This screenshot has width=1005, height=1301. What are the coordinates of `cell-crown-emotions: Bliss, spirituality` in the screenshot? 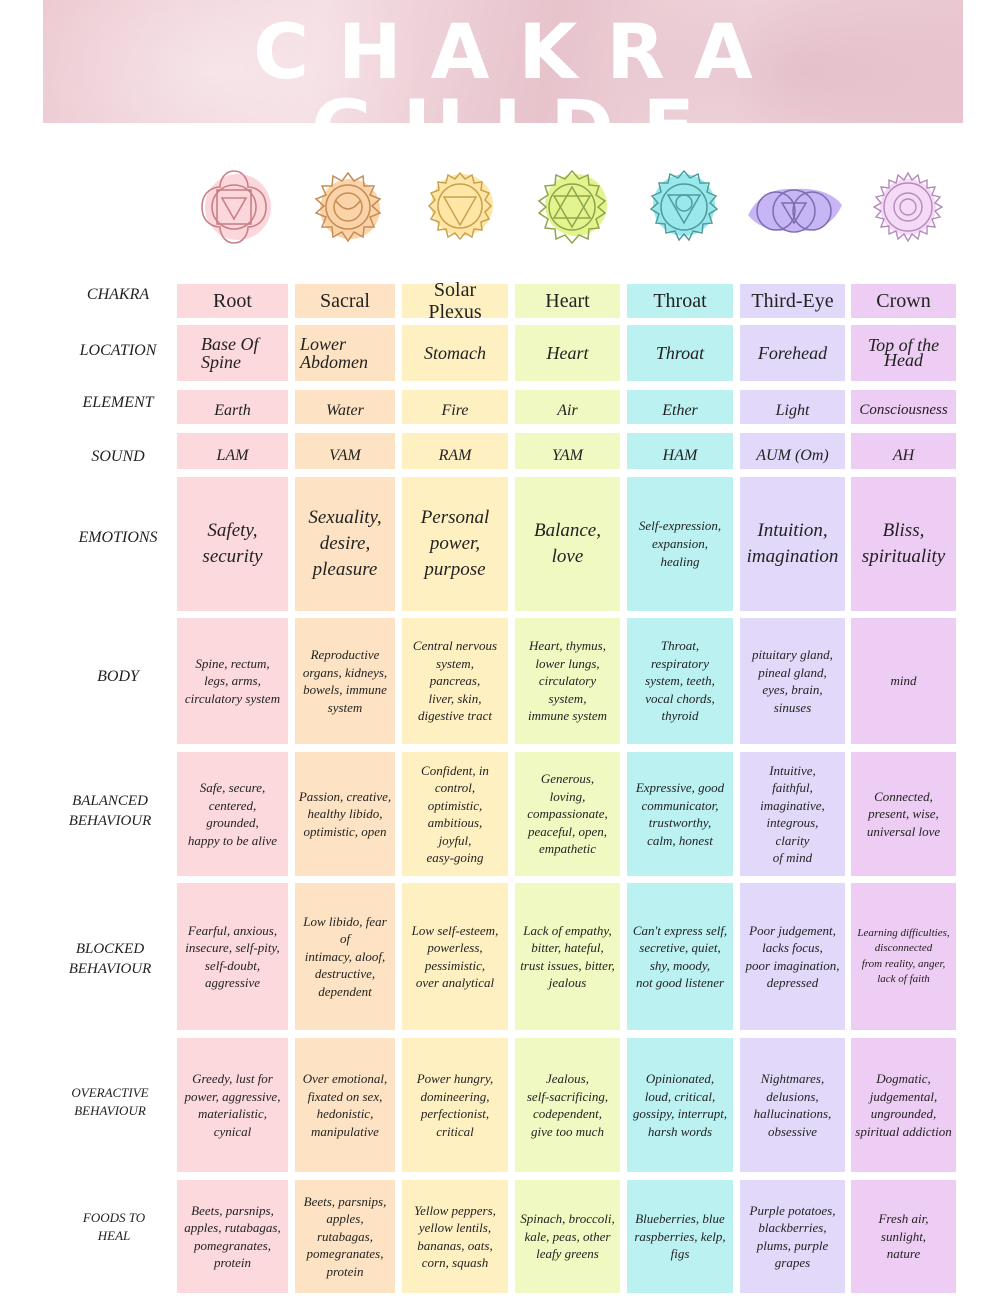 It's located at (903, 544).